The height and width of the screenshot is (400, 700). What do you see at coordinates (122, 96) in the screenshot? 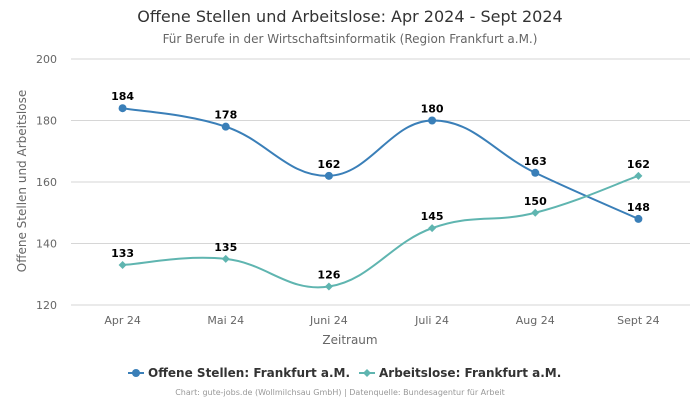
I see `data-label: 184` at bounding box center [122, 96].